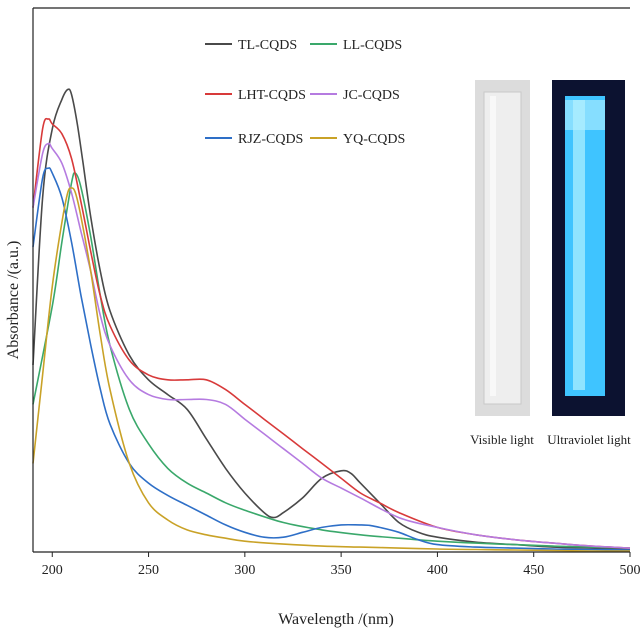 This screenshot has width=640, height=640. What do you see at coordinates (267, 45) in the screenshot?
I see `legend-label: TL-CQDS` at bounding box center [267, 45].